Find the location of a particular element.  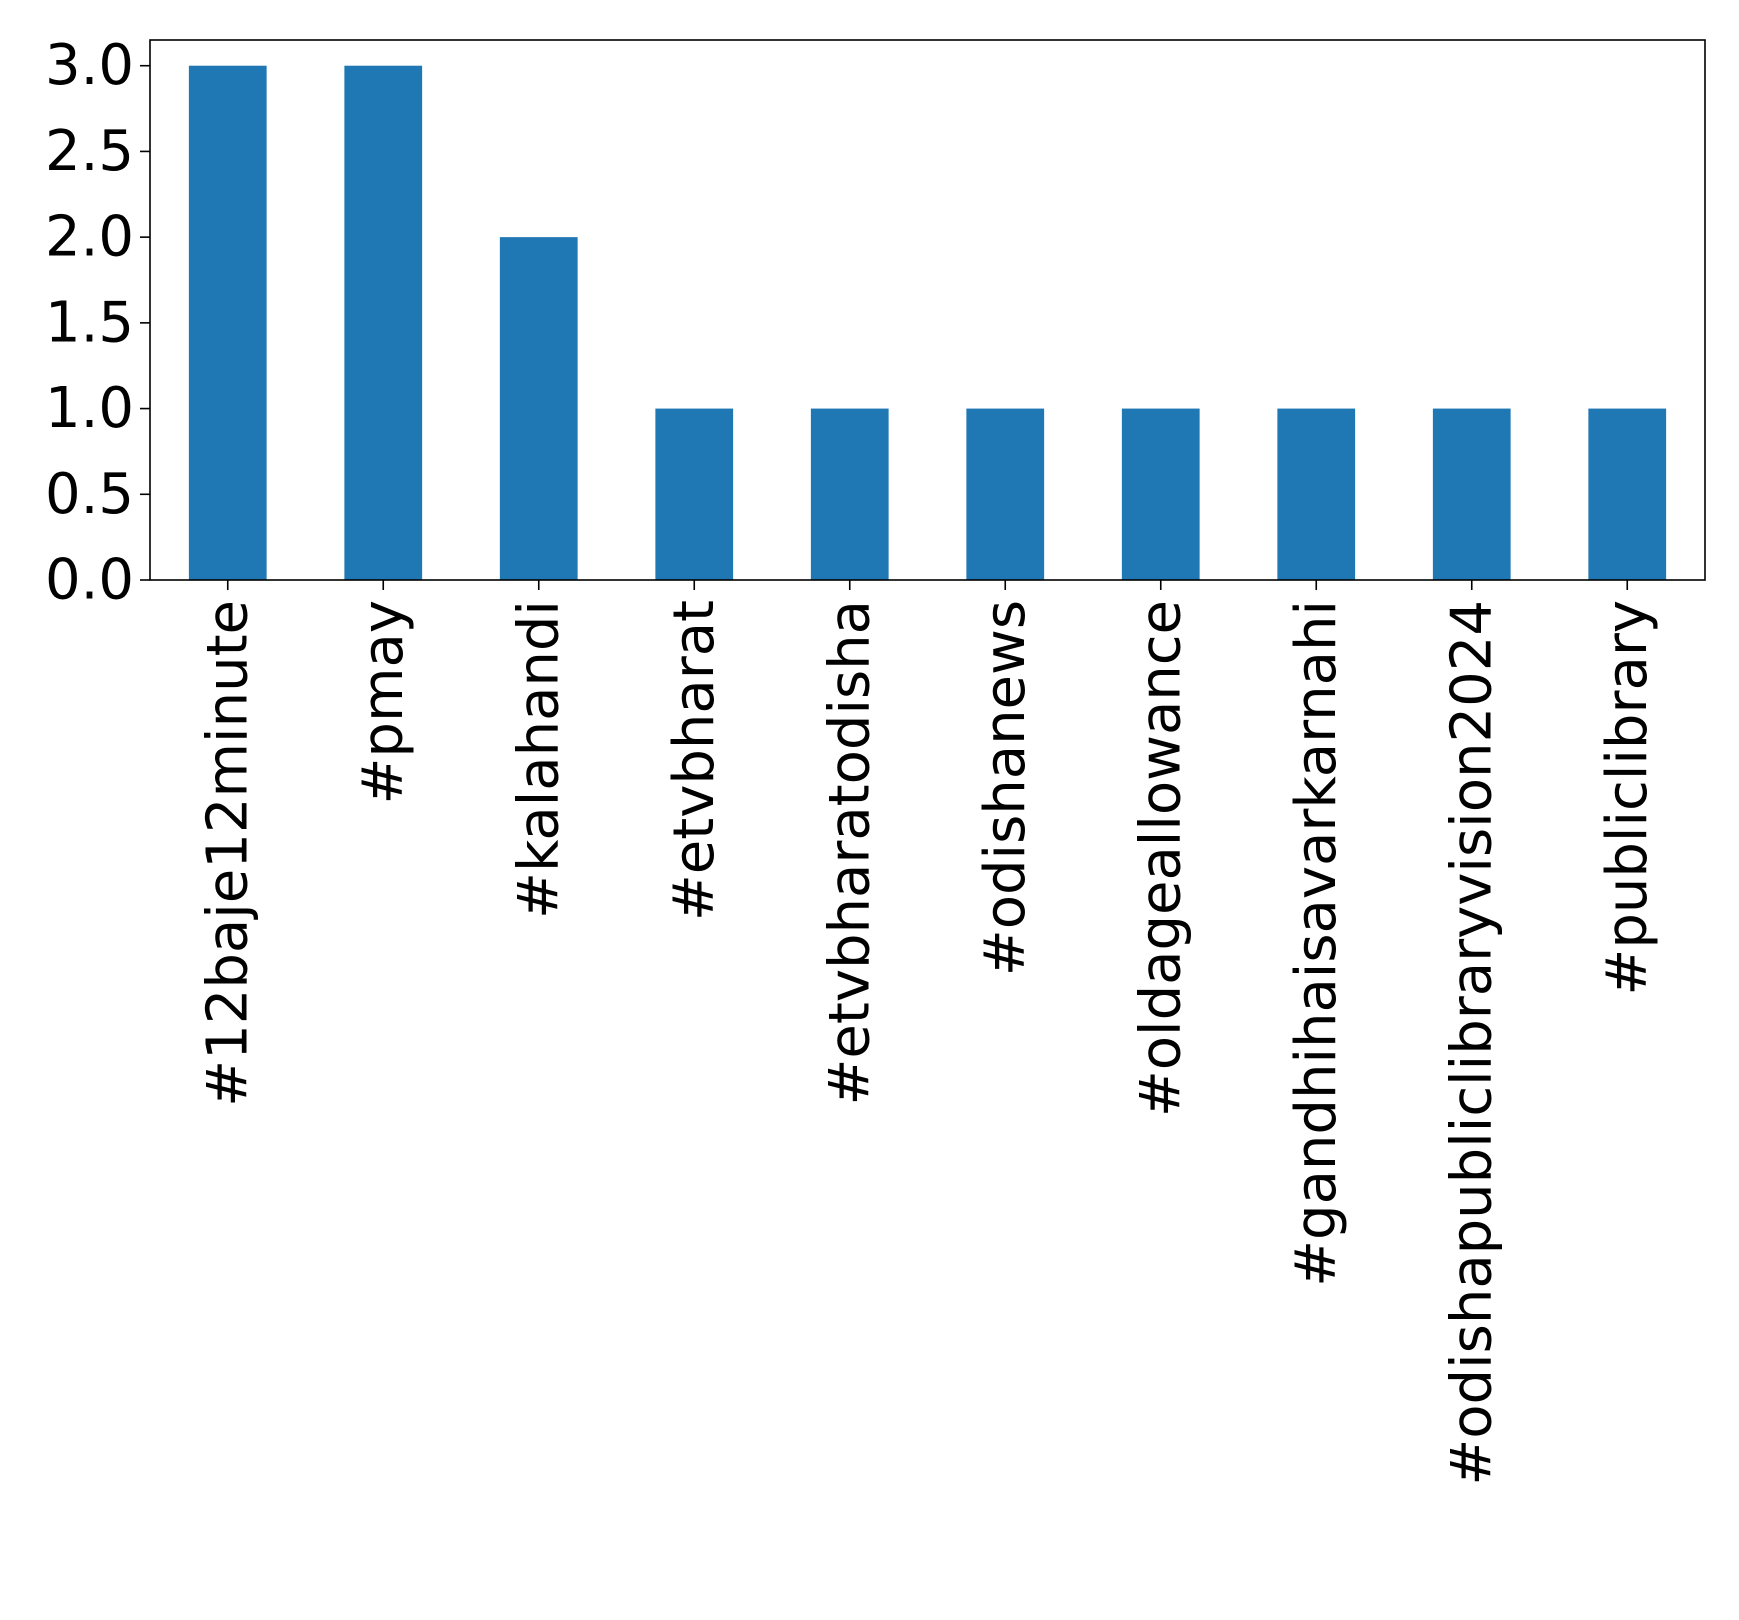

y-tick-label-6: 3.0 is located at coordinates (89, 65).